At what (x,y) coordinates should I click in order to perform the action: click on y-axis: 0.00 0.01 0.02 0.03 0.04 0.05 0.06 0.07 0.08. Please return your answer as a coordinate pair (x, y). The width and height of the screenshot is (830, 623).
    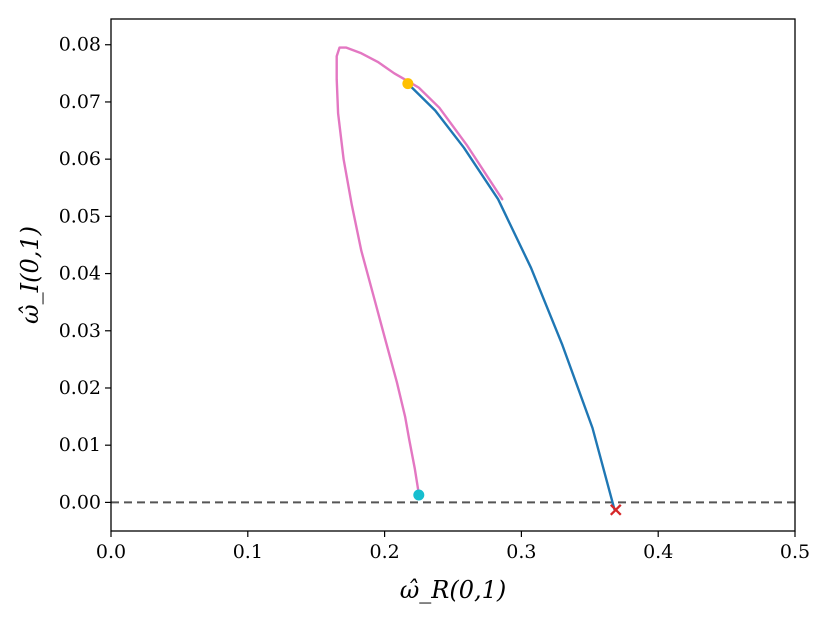
    Looking at the image, I should click on (85, 273).